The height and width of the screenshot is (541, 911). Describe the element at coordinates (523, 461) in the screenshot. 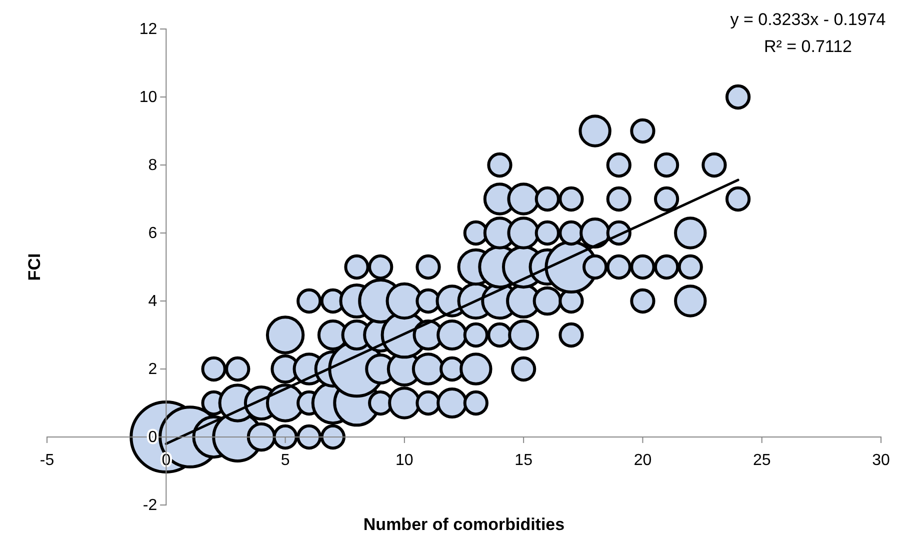

I see `x-tick-label: 15` at that location.